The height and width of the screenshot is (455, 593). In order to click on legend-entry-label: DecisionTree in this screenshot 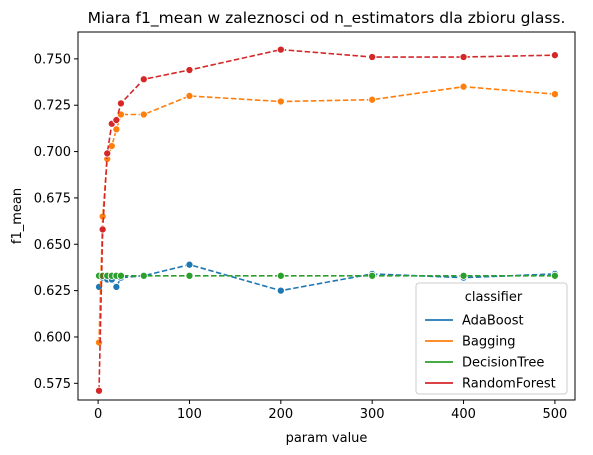, I will do `click(503, 363)`.